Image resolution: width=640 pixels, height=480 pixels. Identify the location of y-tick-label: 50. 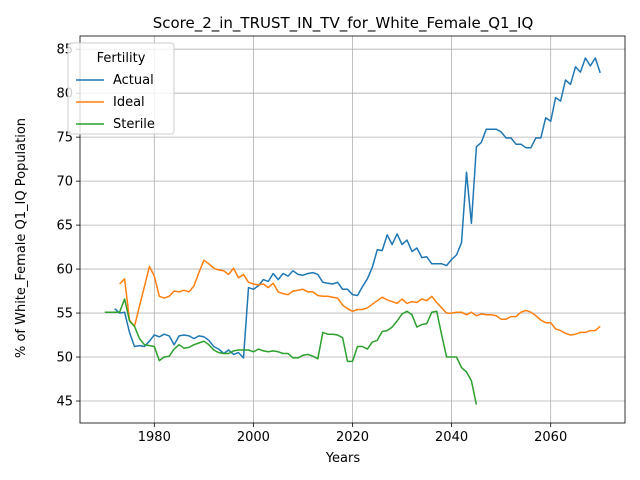
(64, 358).